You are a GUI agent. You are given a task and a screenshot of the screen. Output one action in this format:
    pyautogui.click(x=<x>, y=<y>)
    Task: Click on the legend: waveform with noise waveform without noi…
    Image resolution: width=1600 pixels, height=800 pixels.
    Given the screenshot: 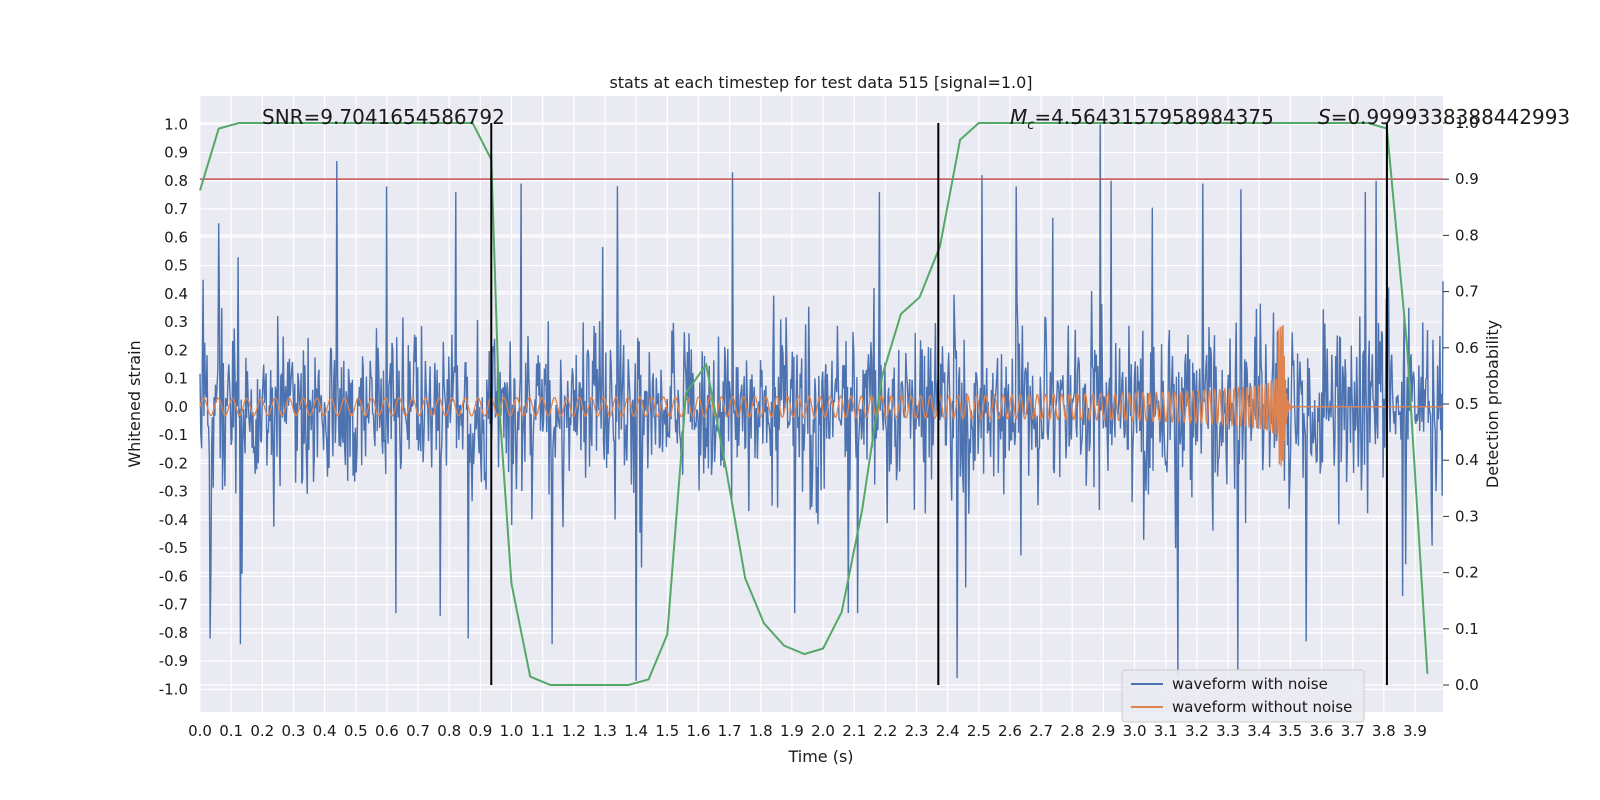 What is the action you would take?
    pyautogui.click(x=1243, y=696)
    